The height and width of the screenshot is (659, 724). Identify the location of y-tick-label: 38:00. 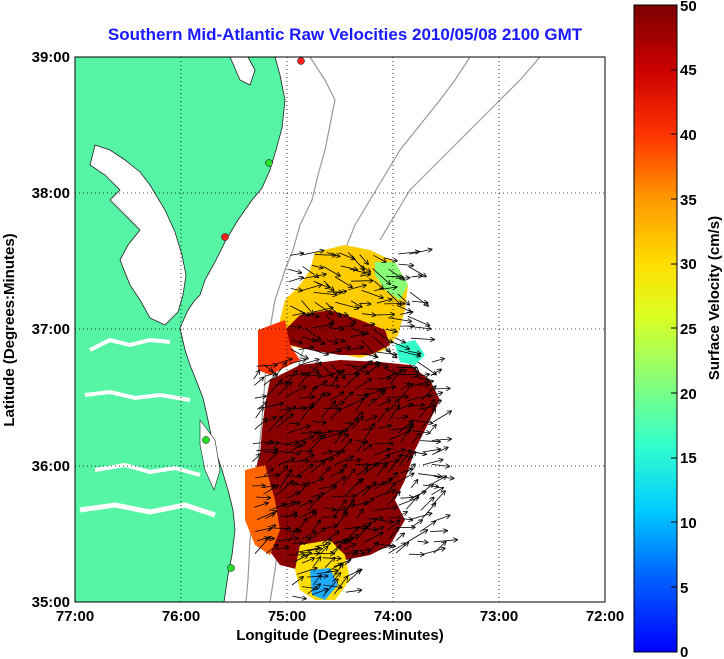
(51, 193).